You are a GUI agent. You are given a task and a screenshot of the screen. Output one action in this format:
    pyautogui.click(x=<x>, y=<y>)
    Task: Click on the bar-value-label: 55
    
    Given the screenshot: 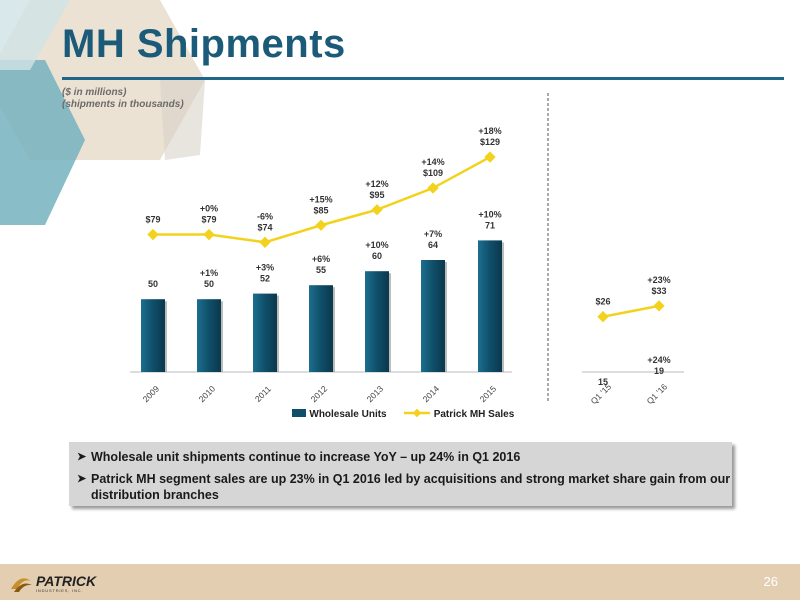 What is the action you would take?
    pyautogui.click(x=321, y=270)
    